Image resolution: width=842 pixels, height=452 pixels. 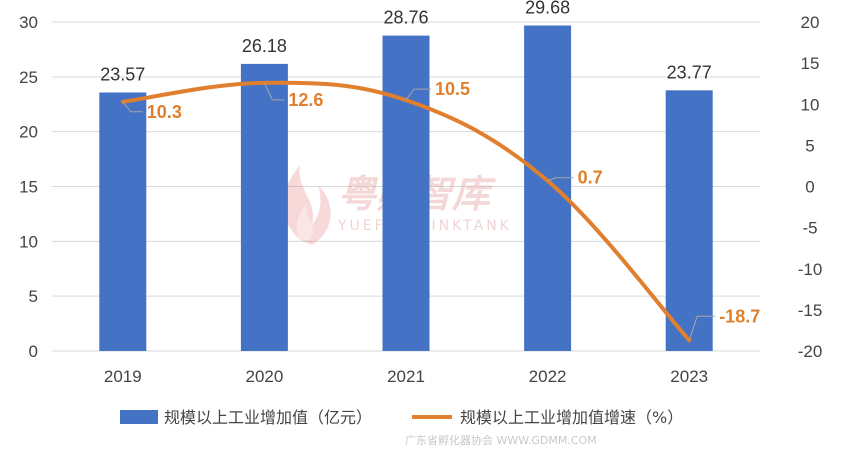 I want to click on x-tick-label: 2019, so click(x=123, y=376).